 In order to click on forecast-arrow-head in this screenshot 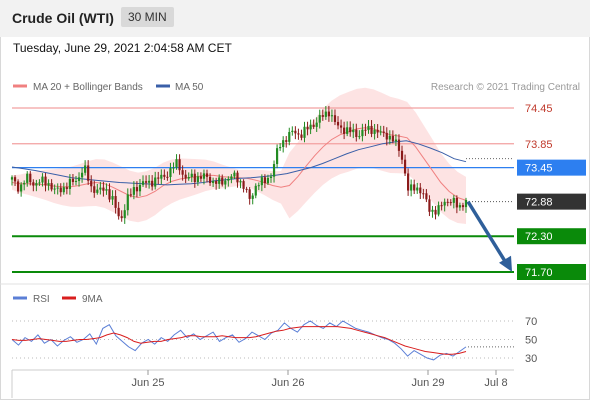, I will do `click(505, 263)`.